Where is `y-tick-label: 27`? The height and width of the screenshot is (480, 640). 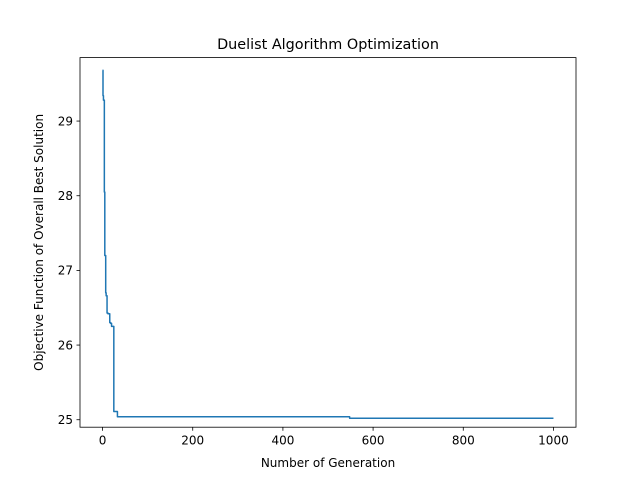
y-tick-label: 27 is located at coordinates (65, 271).